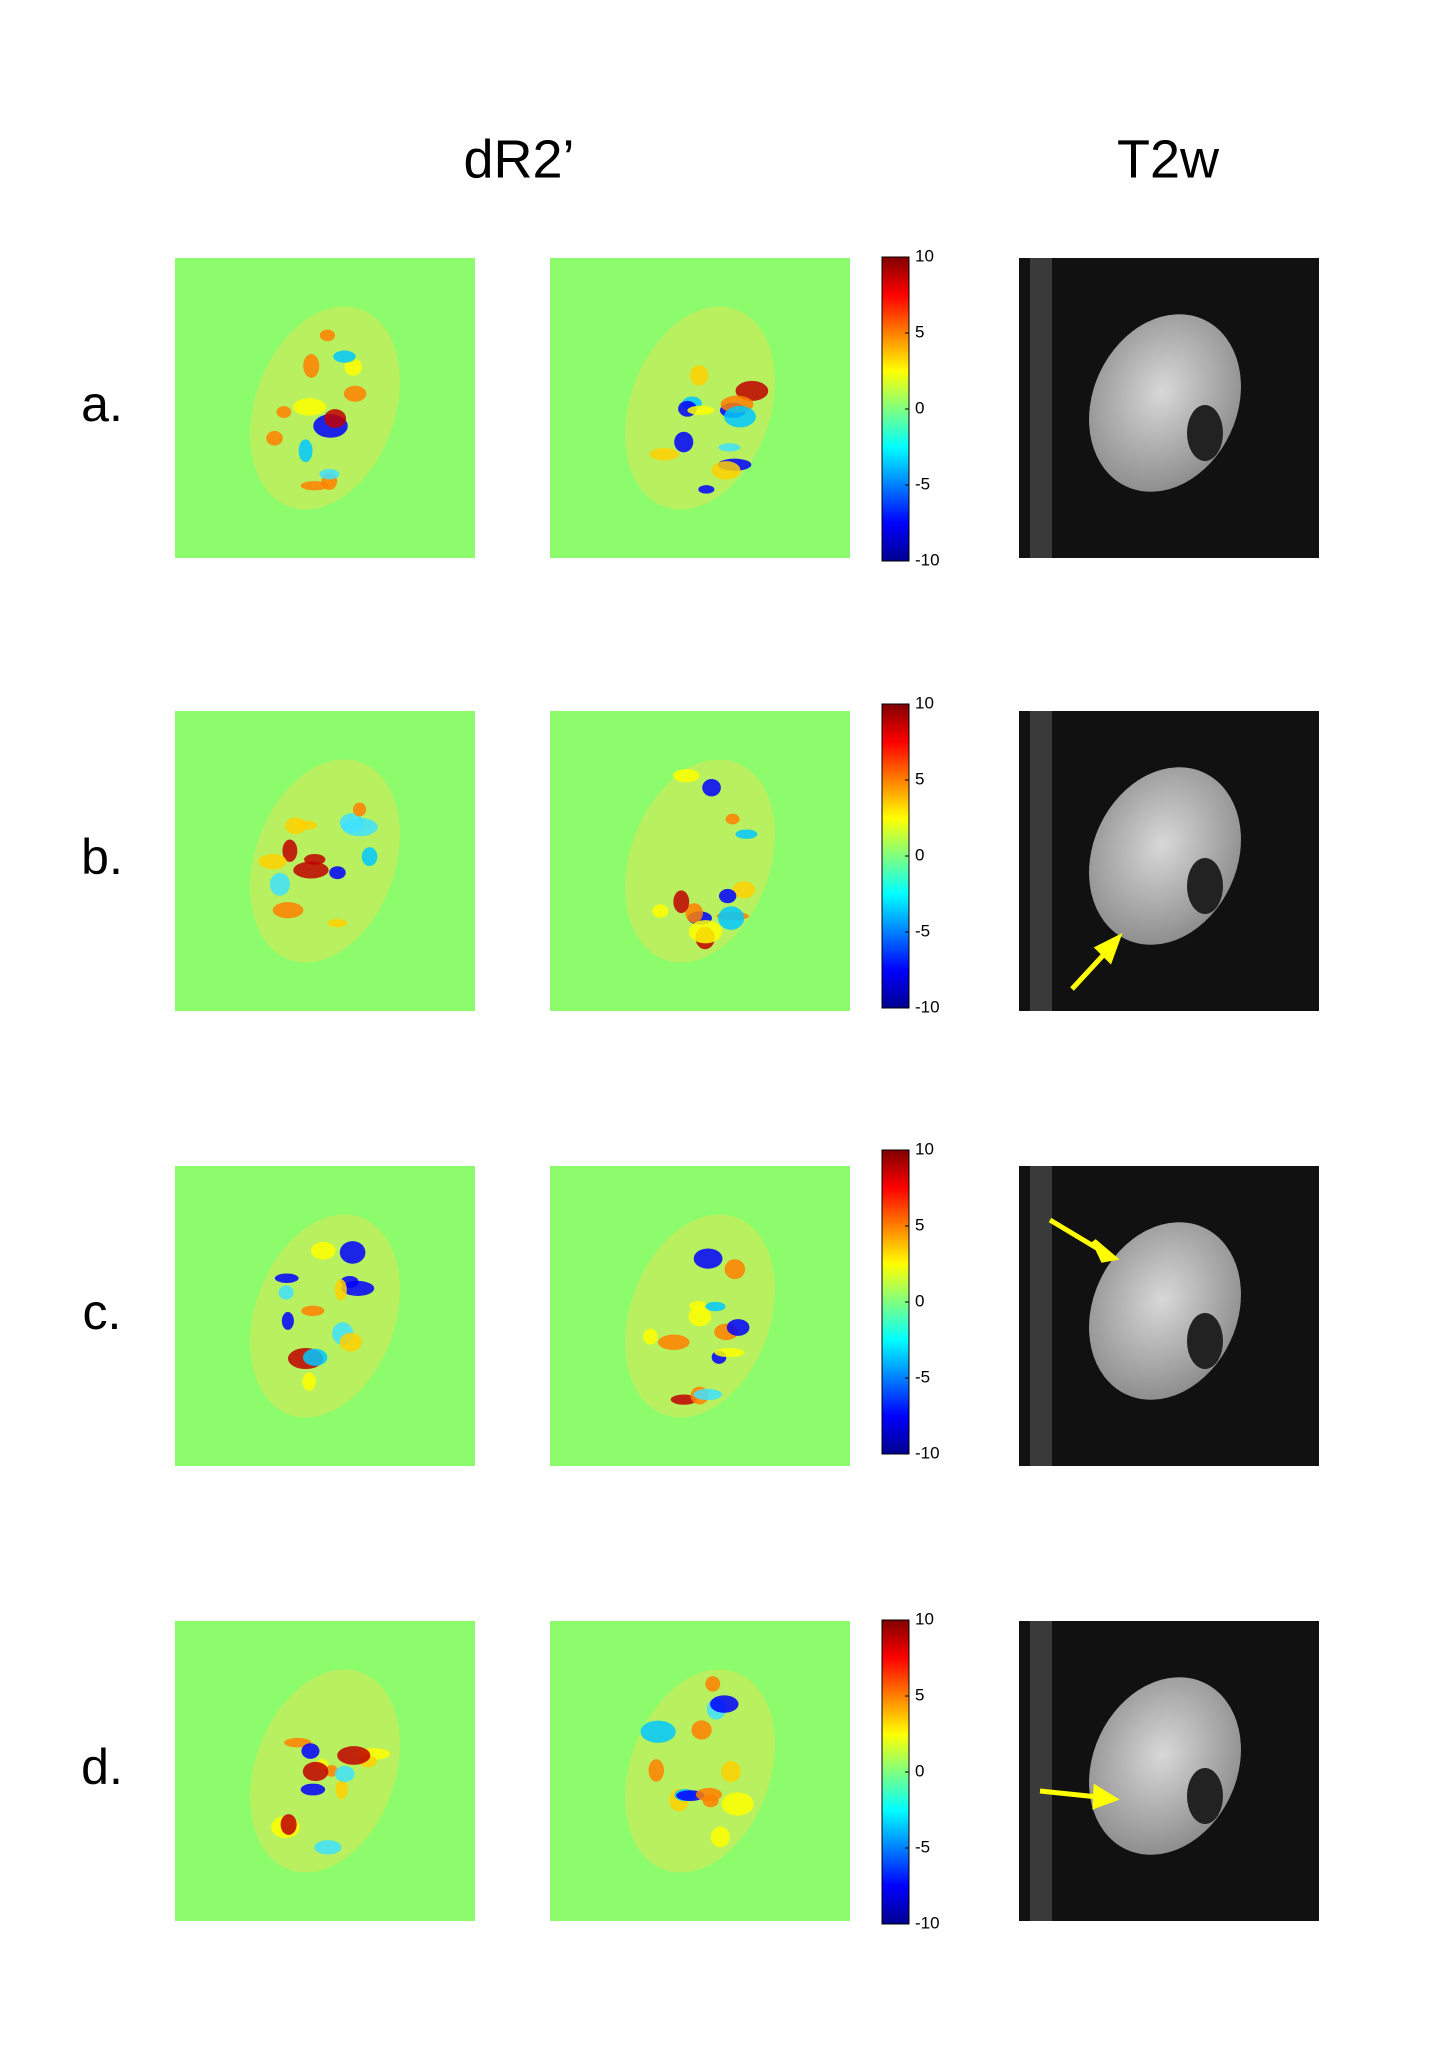  What do you see at coordinates (518, 159) in the screenshot?
I see `column-header: dR2’` at bounding box center [518, 159].